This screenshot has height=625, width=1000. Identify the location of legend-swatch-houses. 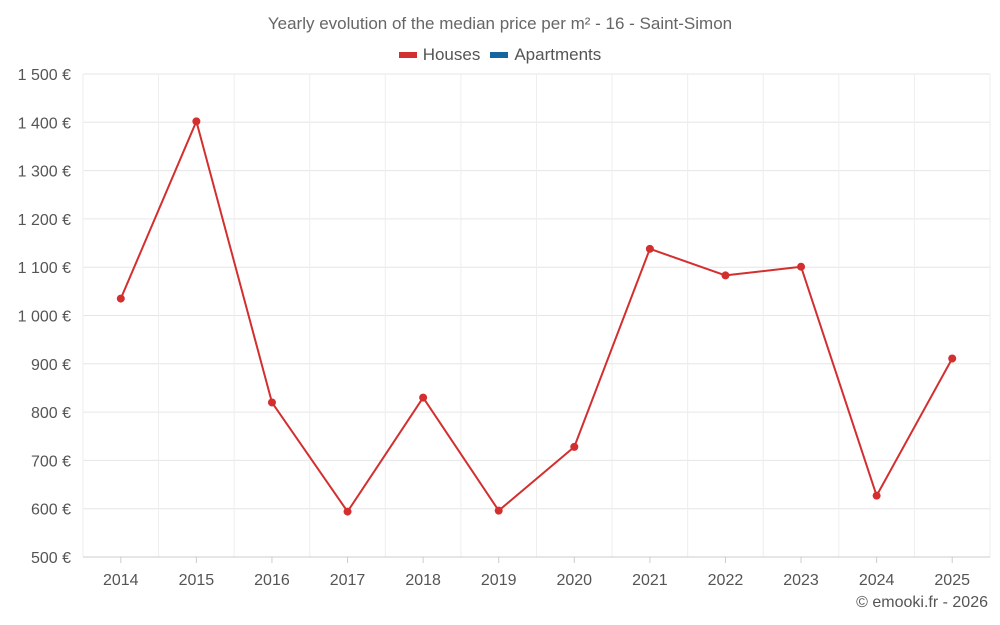
(407, 55).